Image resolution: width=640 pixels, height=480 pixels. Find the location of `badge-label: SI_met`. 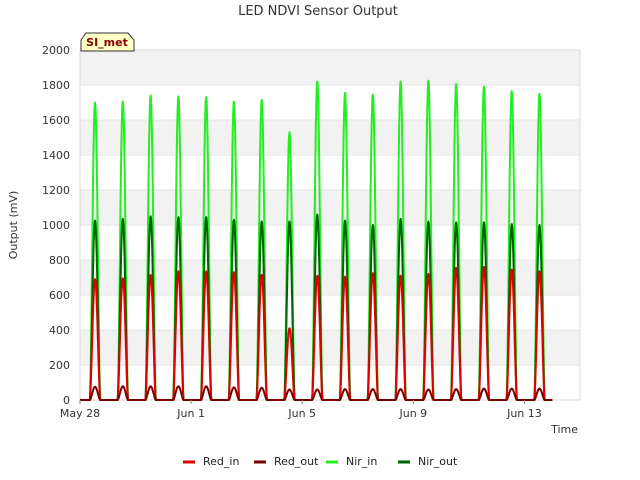

badge-label: SI_met is located at coordinates (107, 42).